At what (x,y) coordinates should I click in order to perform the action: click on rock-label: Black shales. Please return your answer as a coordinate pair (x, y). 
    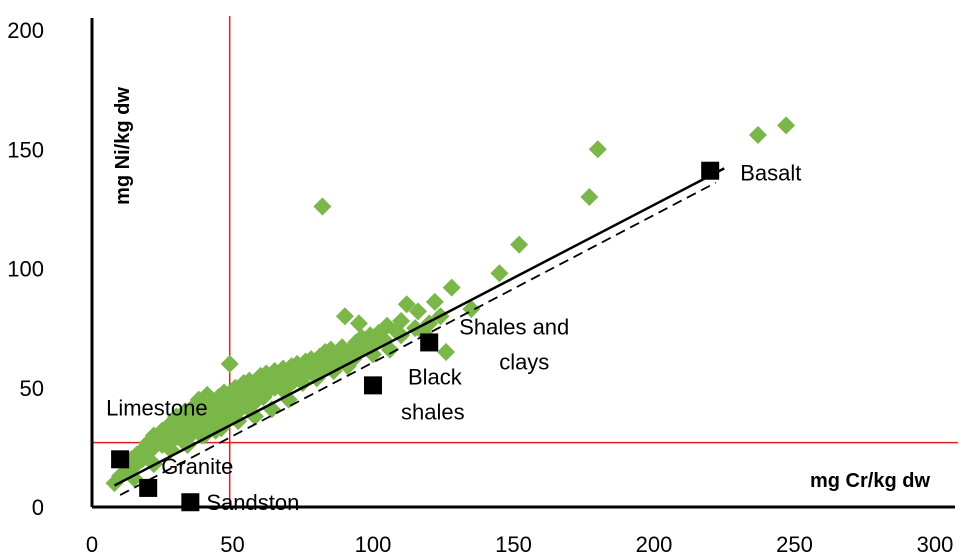
    Looking at the image, I should click on (433, 394).